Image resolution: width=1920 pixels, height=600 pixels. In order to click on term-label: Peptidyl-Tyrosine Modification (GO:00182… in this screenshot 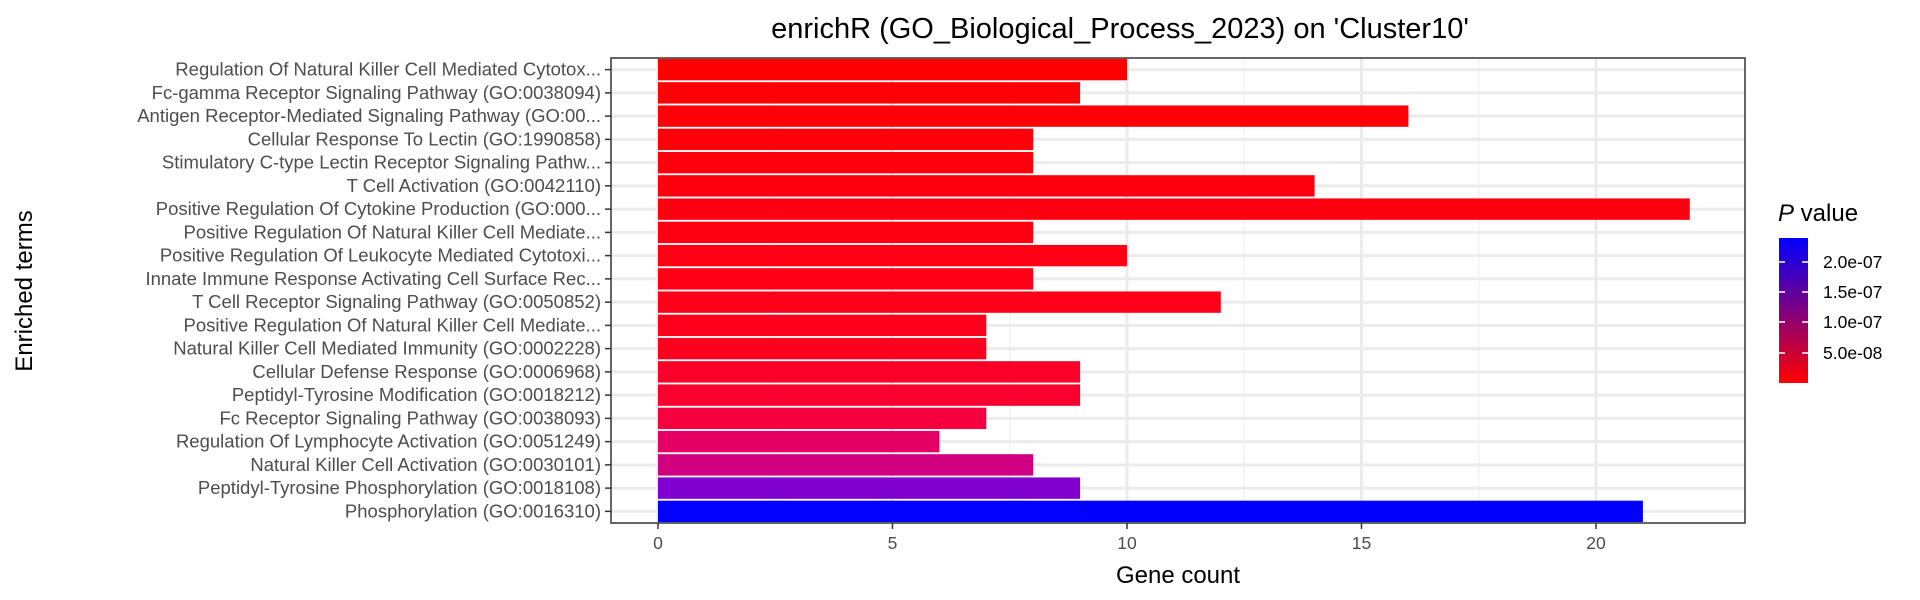, I will do `click(416, 394)`.